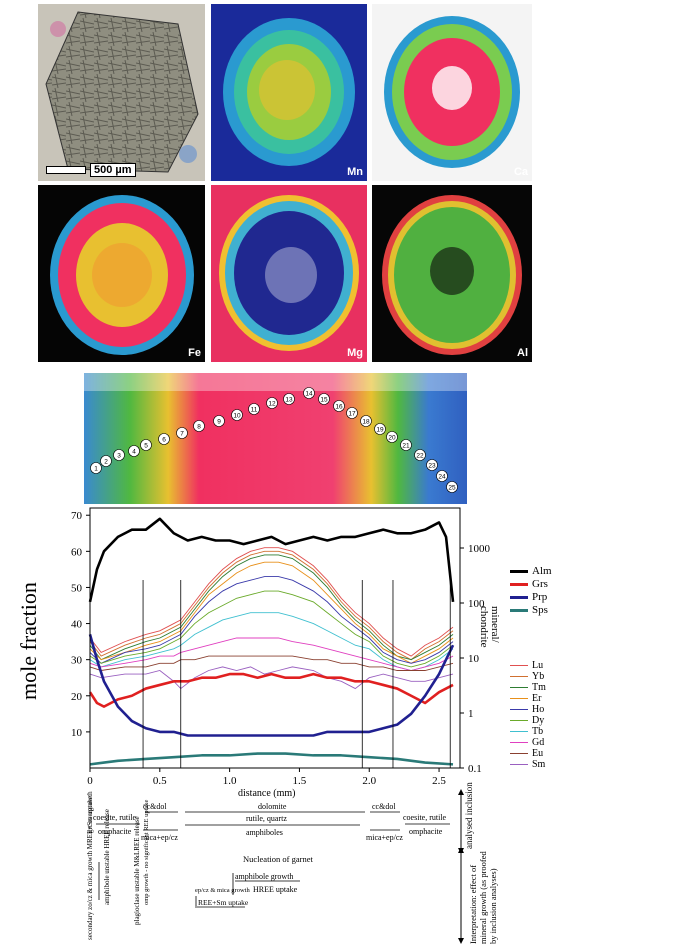 Image resolution: width=700 pixels, height=947 pixels. I want to click on traverse-point: 19, so click(380, 429).